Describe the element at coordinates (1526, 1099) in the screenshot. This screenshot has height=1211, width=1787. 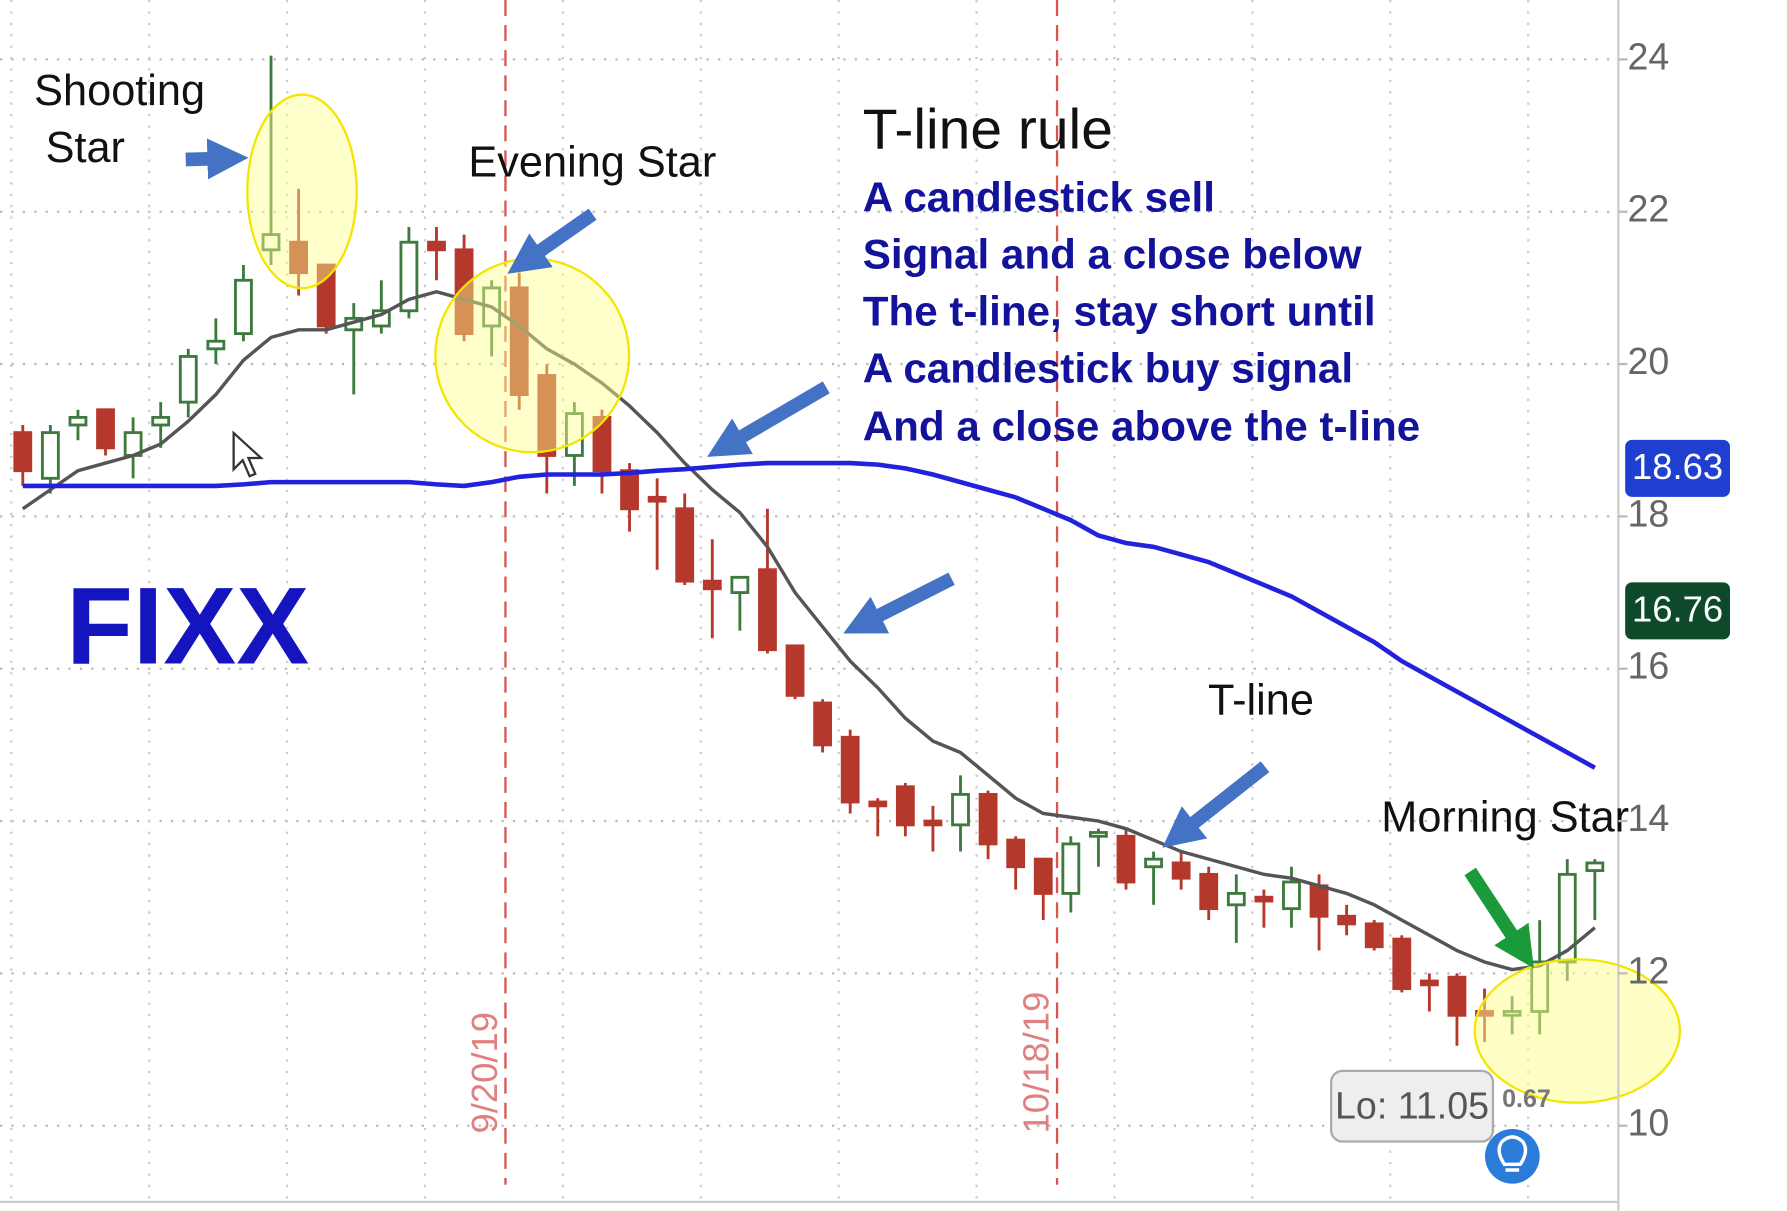
I see `partial-label: 0.67` at that location.